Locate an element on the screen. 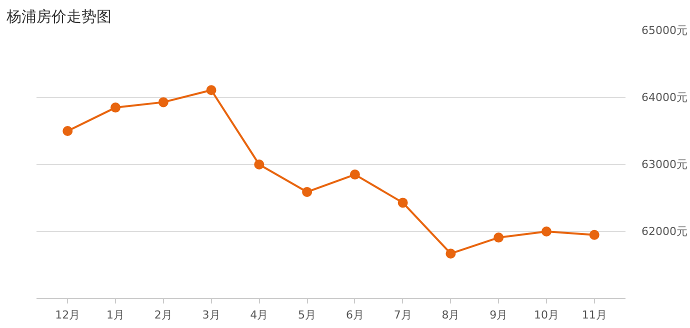  x-tick-label: 9月 is located at coordinates (499, 315).